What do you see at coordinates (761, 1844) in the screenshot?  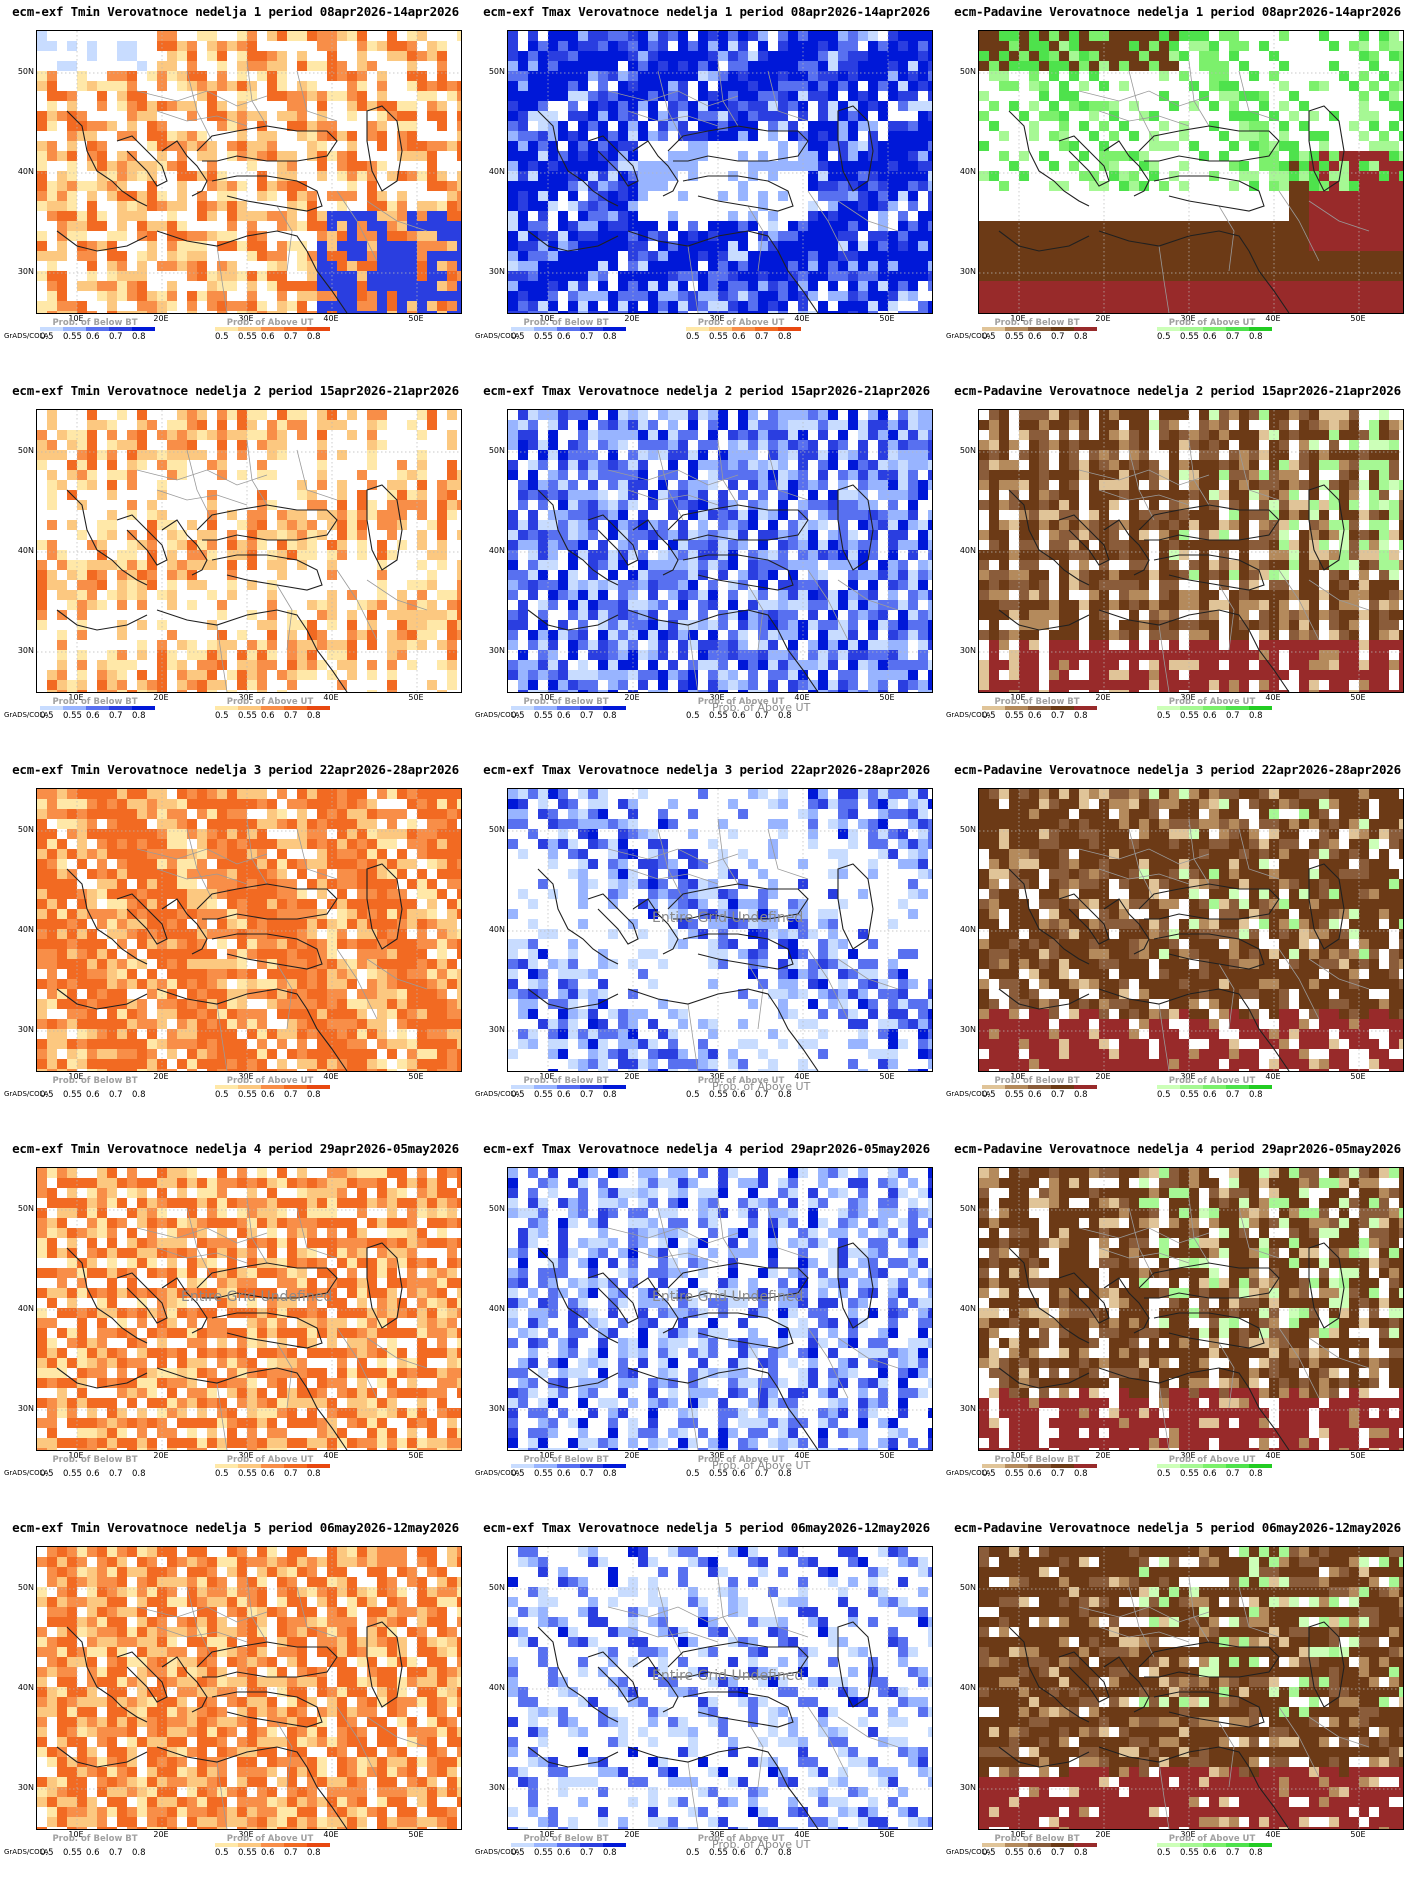 I see `missing-above-ut-label: Prob. of Above UT` at bounding box center [761, 1844].